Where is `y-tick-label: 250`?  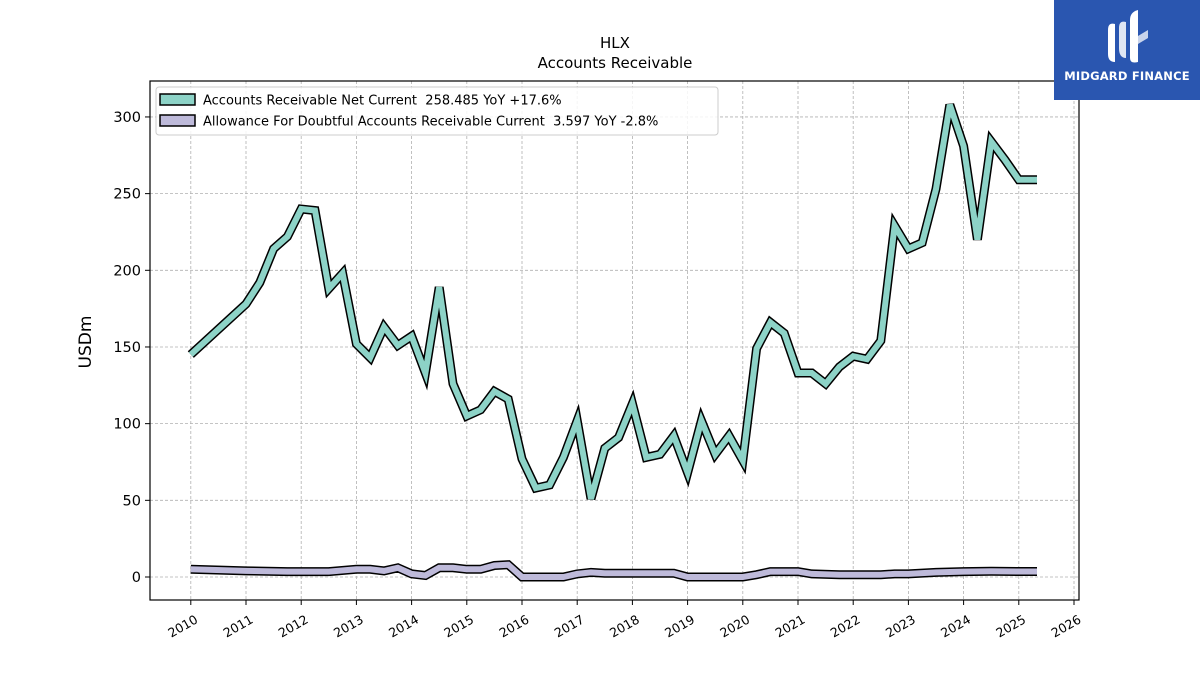
y-tick-label: 250 is located at coordinates (127, 195).